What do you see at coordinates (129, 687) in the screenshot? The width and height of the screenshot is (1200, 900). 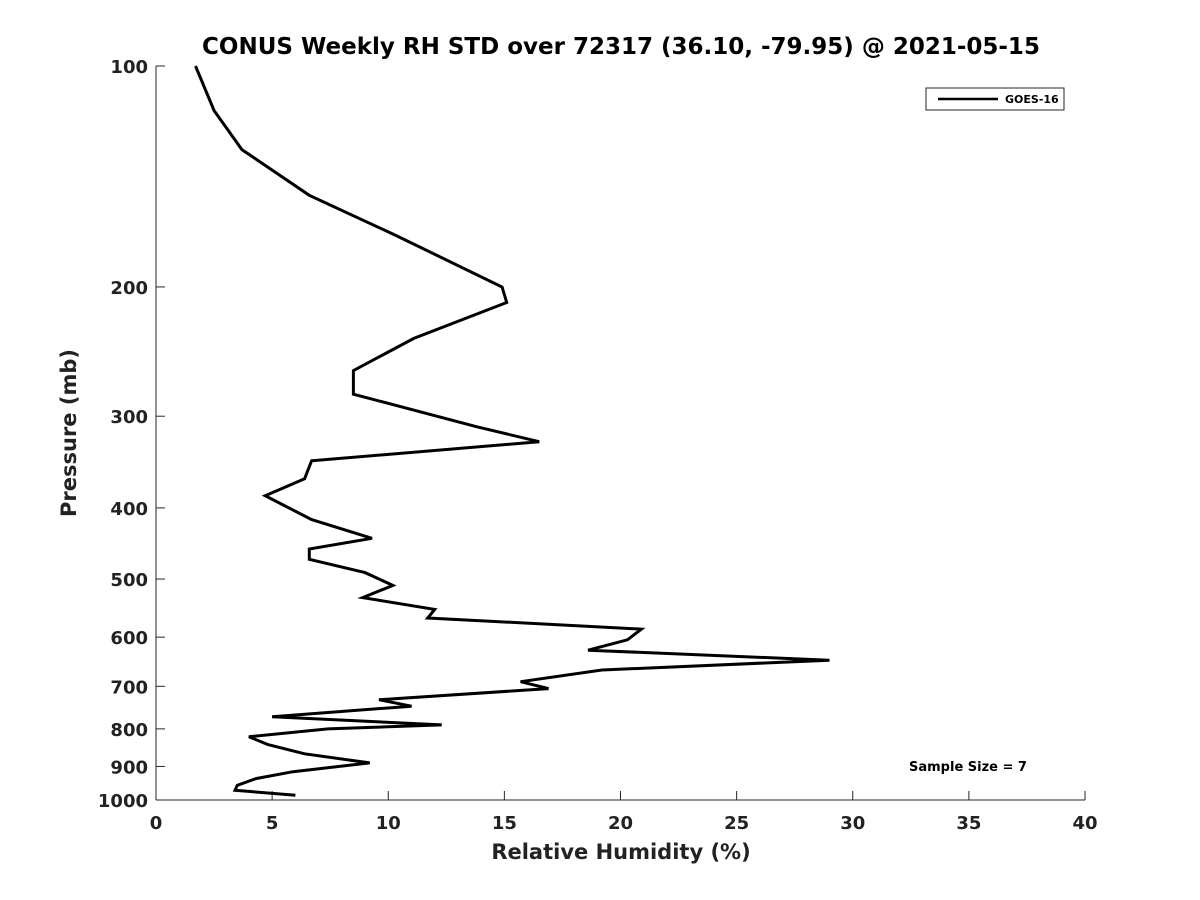 I see `y-tick-label: 700` at bounding box center [129, 687].